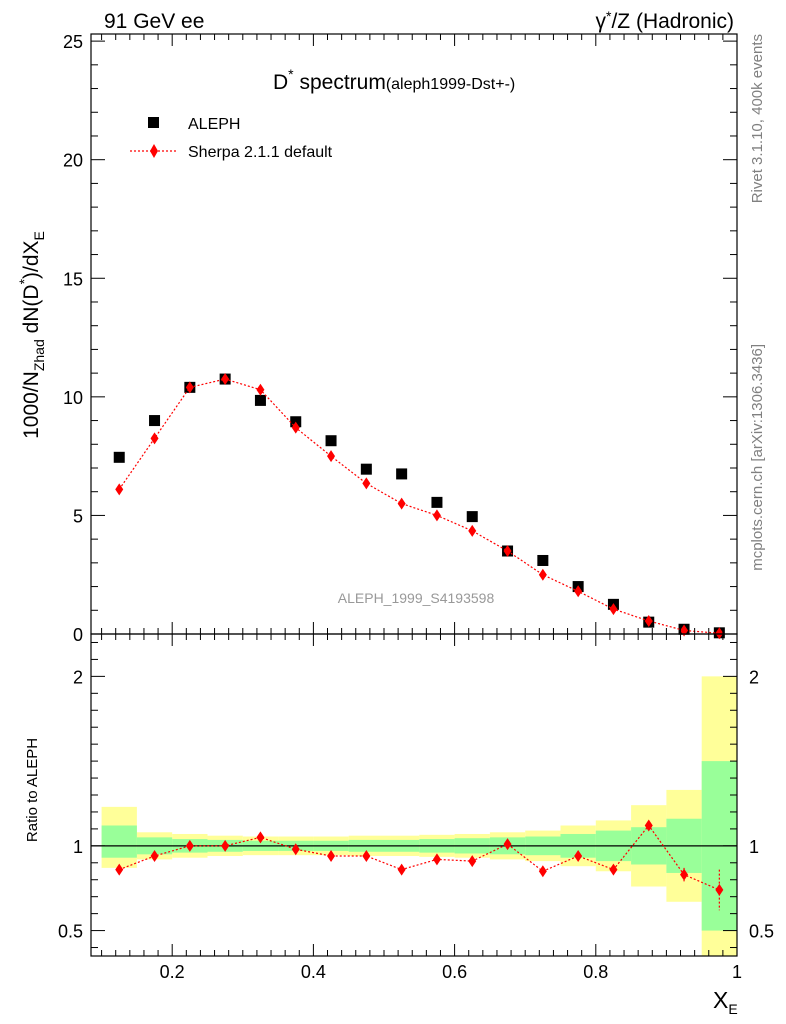 Image resolution: width=786 pixels, height=1024 pixels. What do you see at coordinates (73, 279) in the screenshot?
I see `y-tick-label-main: 15` at bounding box center [73, 279].